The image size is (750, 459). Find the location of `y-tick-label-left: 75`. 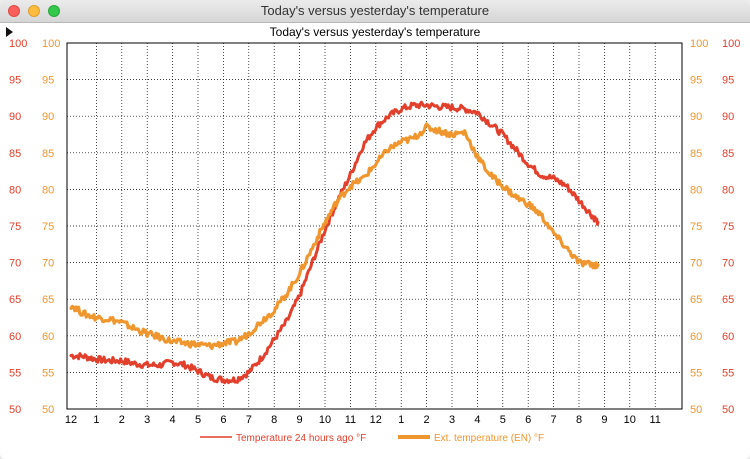

y-tick-label-left: 75 is located at coordinates (15, 227).